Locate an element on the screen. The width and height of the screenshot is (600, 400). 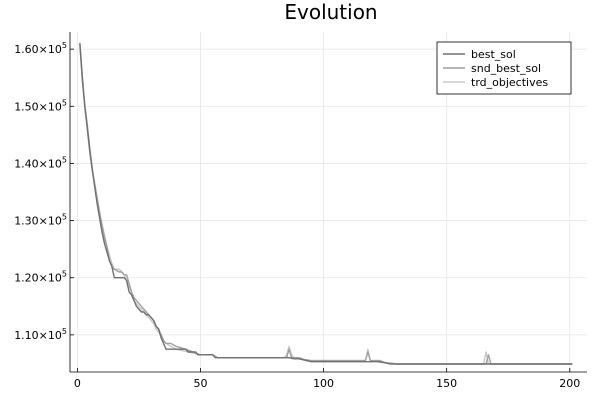
y-tick-label-5: 1.60×10⁵ is located at coordinates (40, 48).